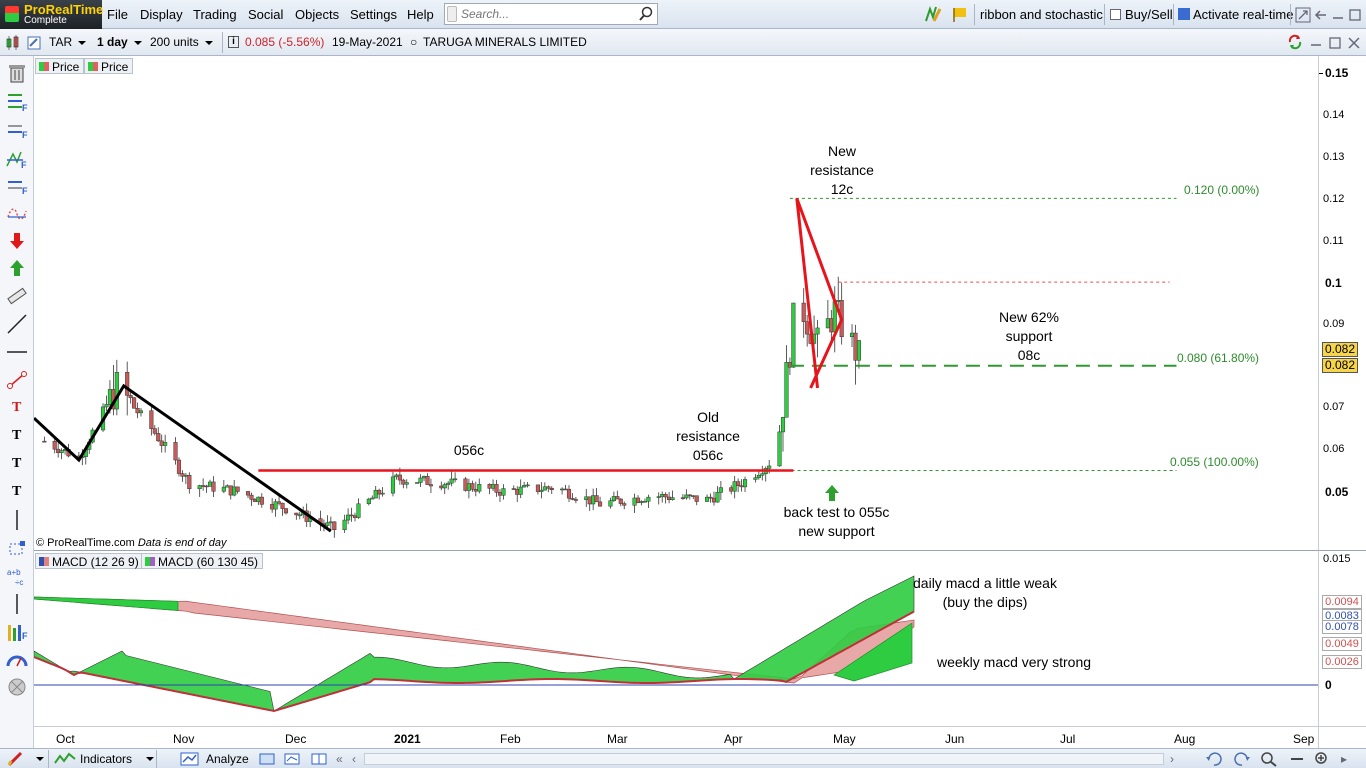 This screenshot has height=768, width=1366. I want to click on line-tool-icon, so click(17, 324).